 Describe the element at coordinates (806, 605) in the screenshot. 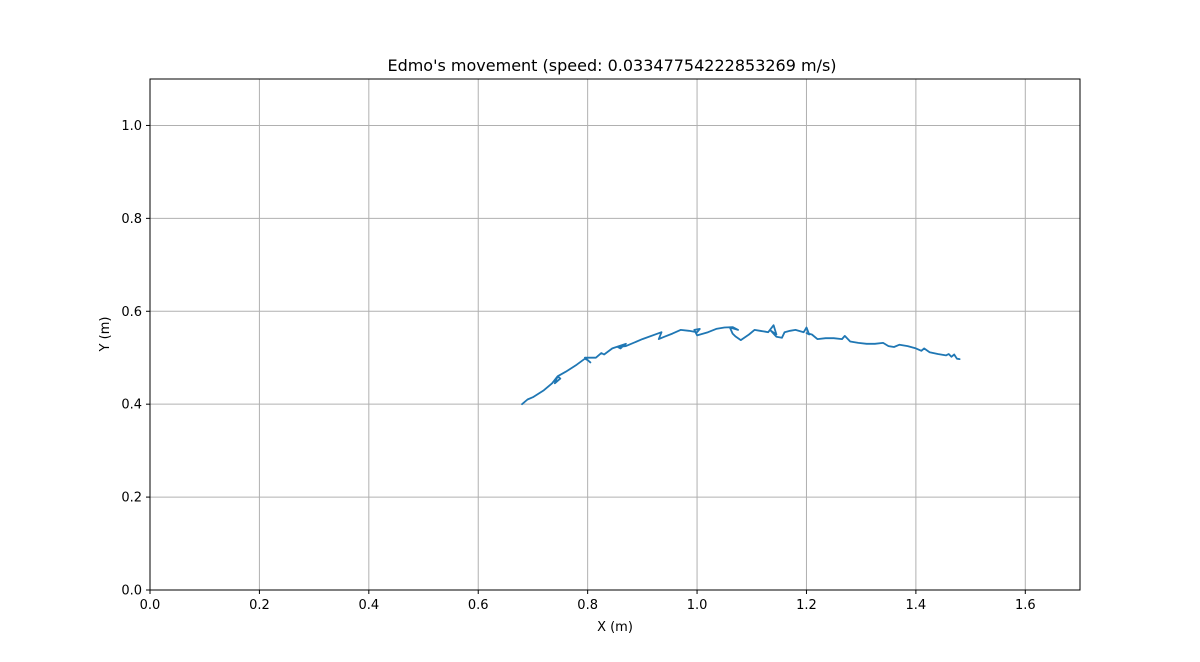

I see `x-tick-label: 1.2` at that location.